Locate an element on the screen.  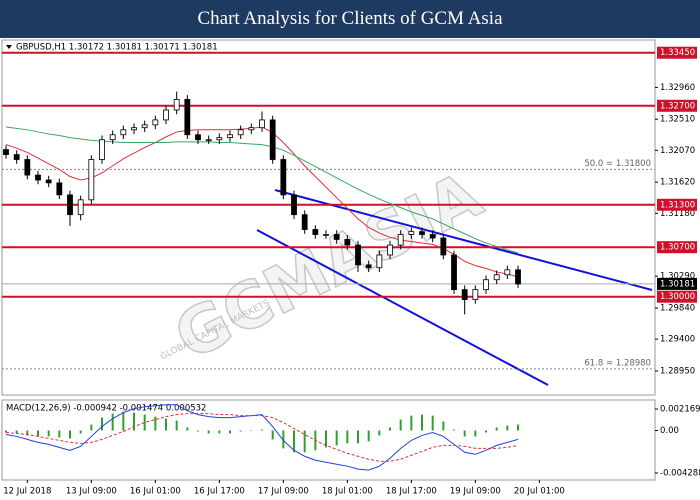
x-tick-label: 12 Jul 2018 is located at coordinates (27, 492).